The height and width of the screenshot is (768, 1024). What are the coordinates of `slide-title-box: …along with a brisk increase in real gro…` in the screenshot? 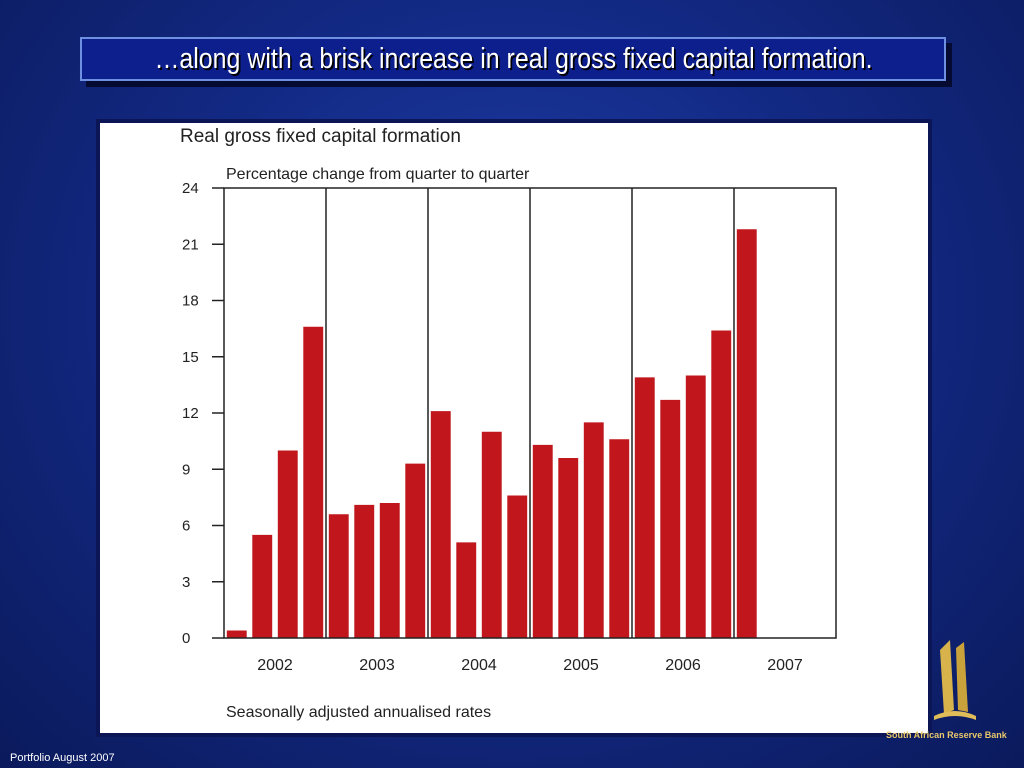 It's located at (513, 59).